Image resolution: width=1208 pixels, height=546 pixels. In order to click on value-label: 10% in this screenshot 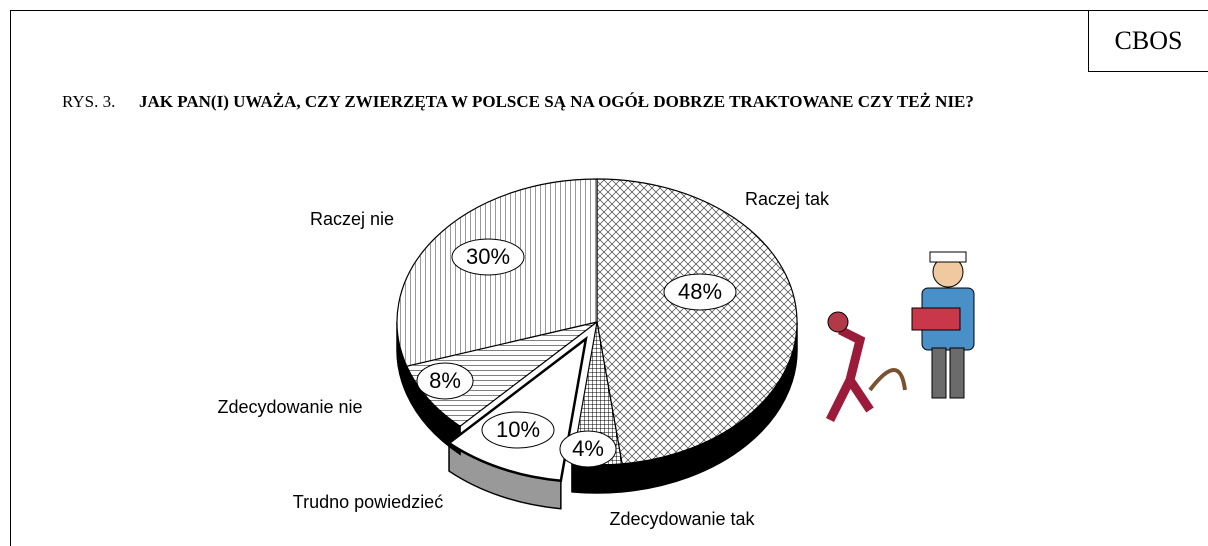, I will do `click(518, 429)`.